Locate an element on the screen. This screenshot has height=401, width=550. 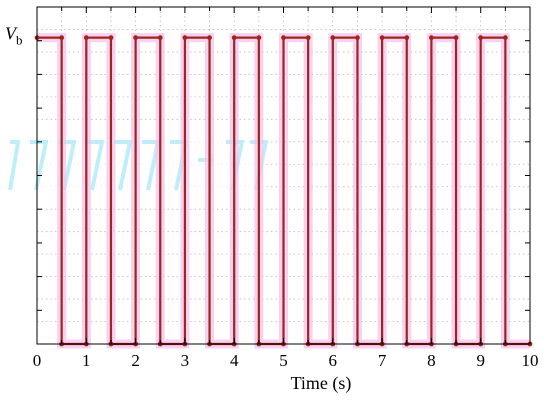
x-axis-title: Time (s) is located at coordinates (321, 383).